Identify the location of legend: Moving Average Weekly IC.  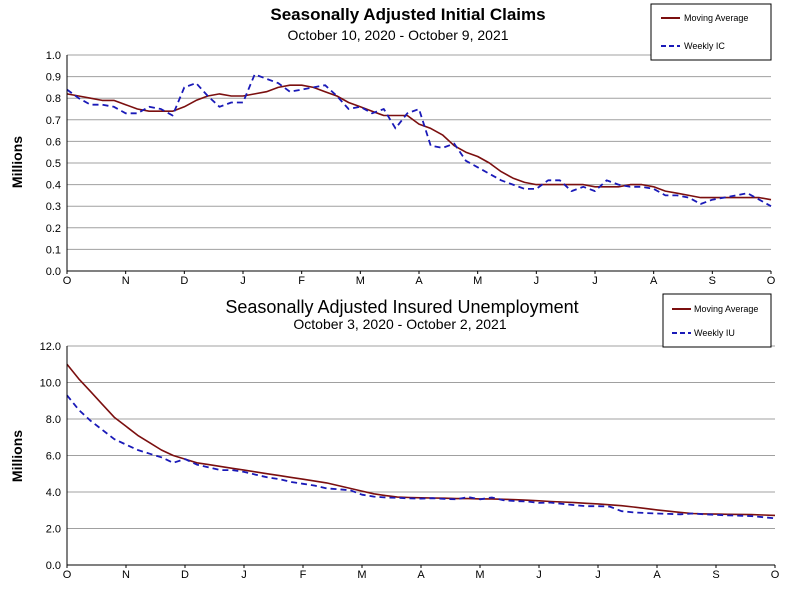
(711, 32).